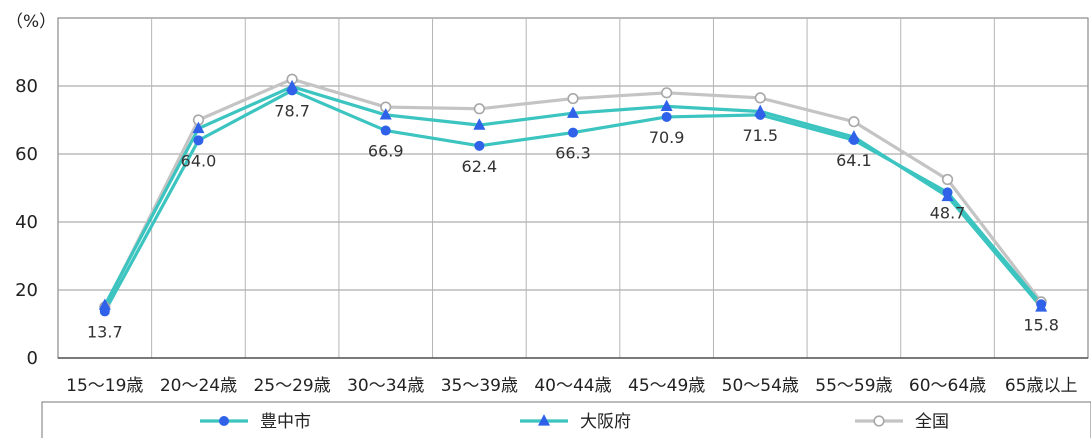 The image size is (1091, 438). What do you see at coordinates (386, 151) in the screenshot?
I see `data-label: 66.9` at bounding box center [386, 151].